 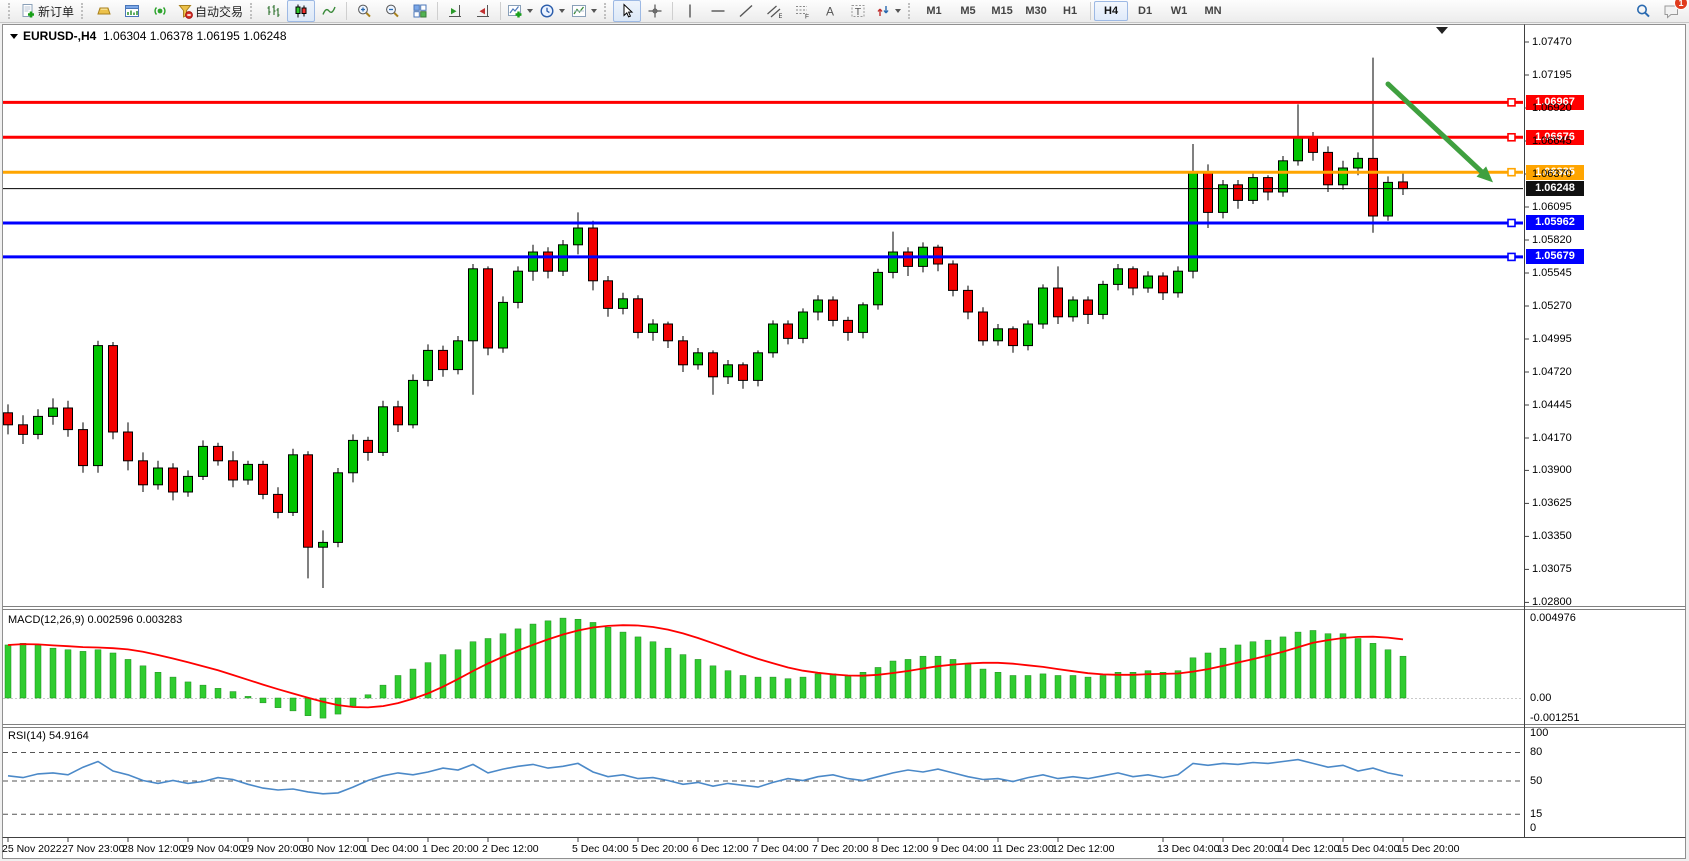 I want to click on crosshair-icon, so click(x=655, y=11).